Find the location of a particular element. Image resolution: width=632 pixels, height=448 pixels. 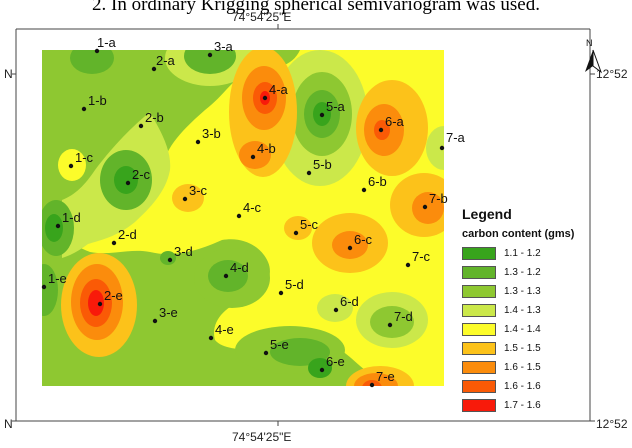

legend-item-label: 1.6 - 1.6 is located at coordinates (522, 386).